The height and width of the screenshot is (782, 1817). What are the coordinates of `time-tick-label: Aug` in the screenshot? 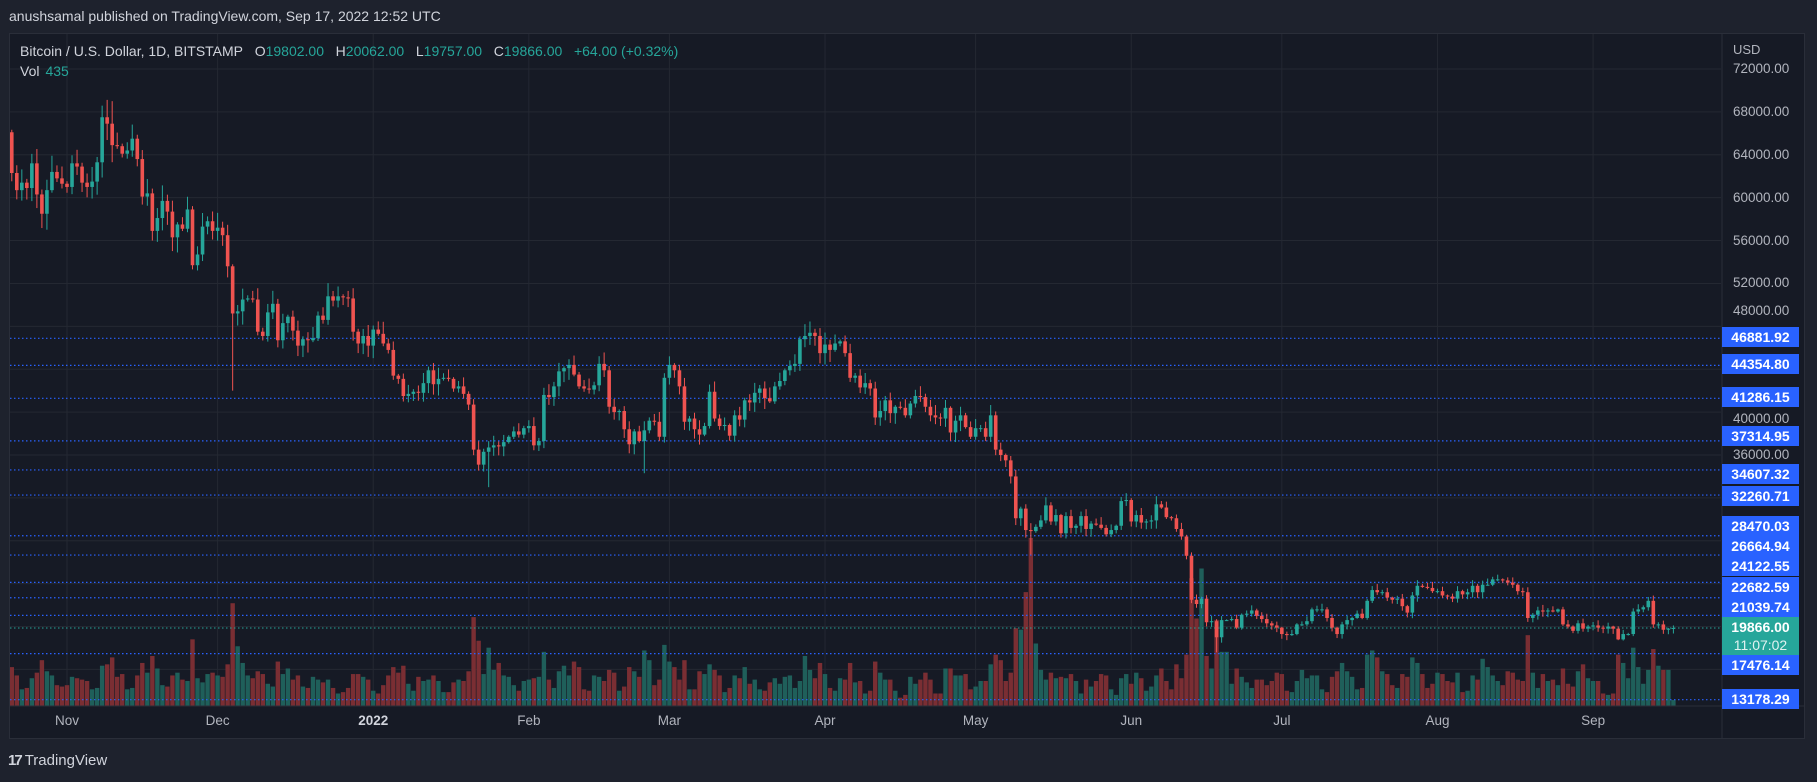 It's located at (1437, 720).